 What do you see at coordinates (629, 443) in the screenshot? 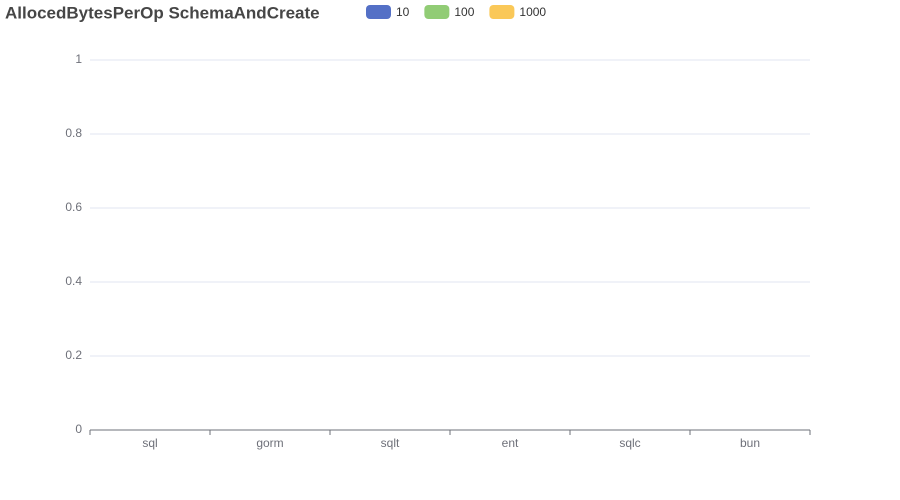
I see `x-tick-label: sqlc` at bounding box center [629, 443].